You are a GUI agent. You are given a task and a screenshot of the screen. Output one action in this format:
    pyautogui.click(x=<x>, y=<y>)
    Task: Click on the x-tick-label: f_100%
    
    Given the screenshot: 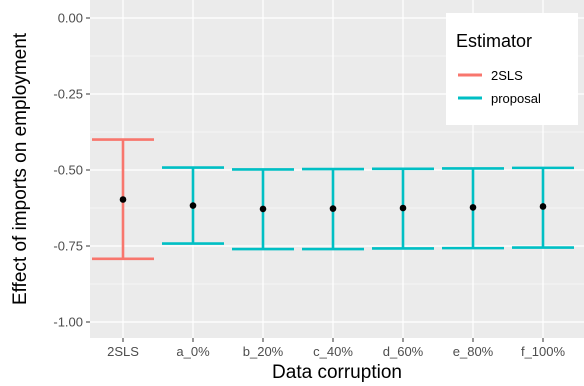 What is the action you would take?
    pyautogui.click(x=543, y=351)
    